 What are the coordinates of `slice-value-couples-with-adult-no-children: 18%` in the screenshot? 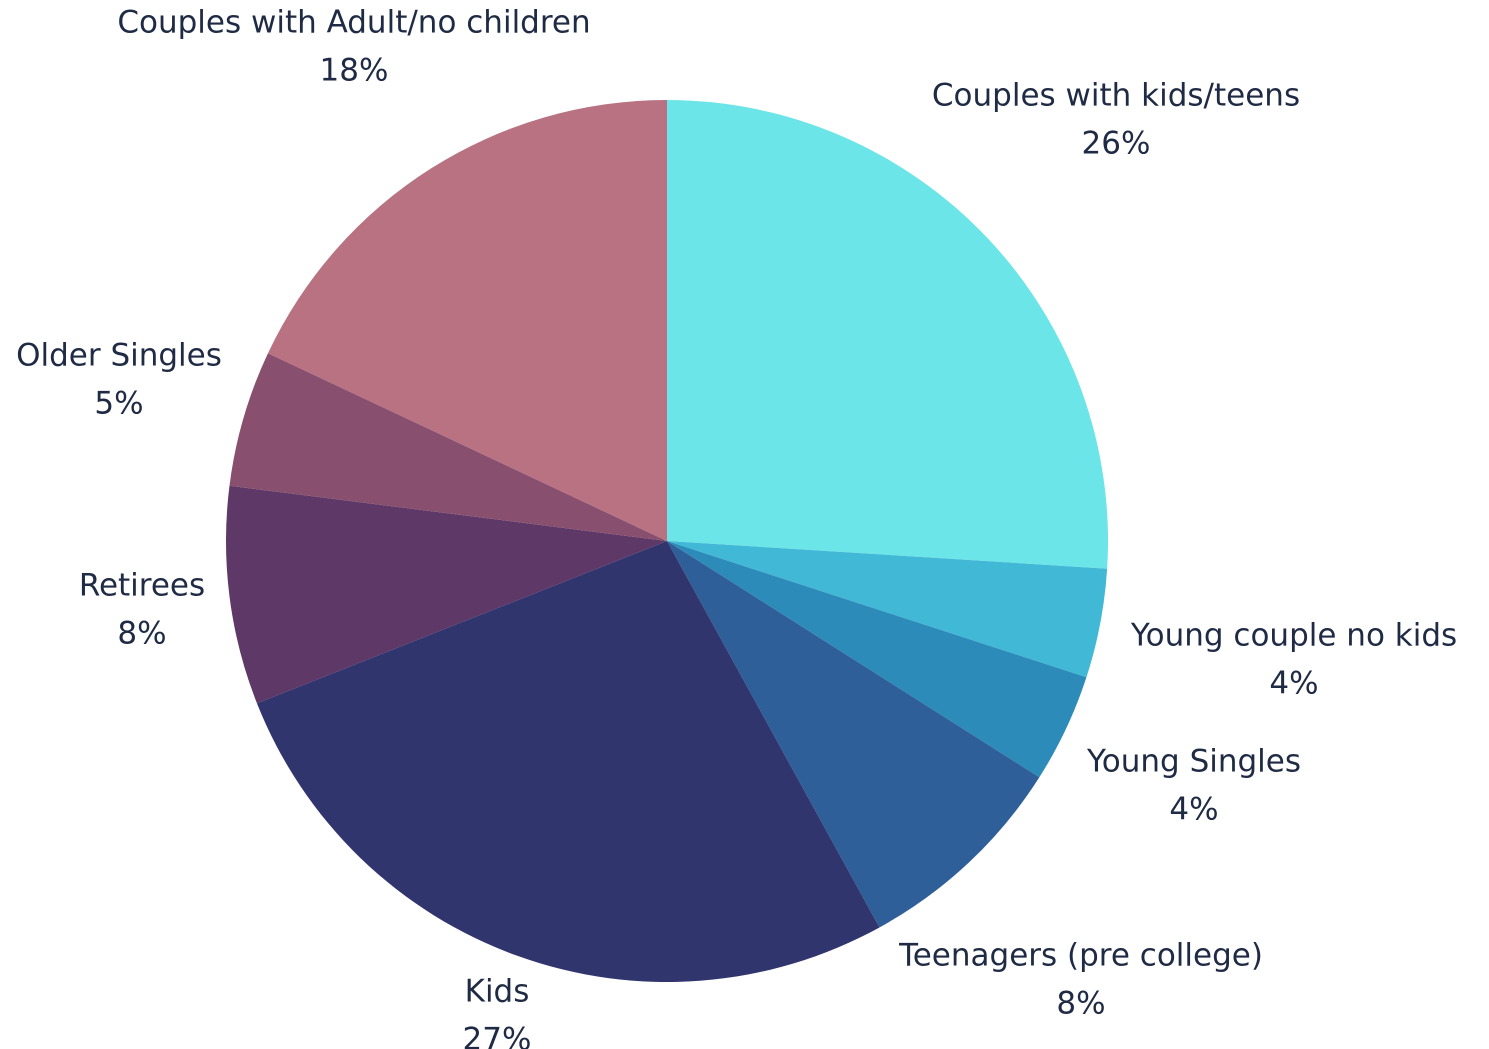 It's located at (354, 71).